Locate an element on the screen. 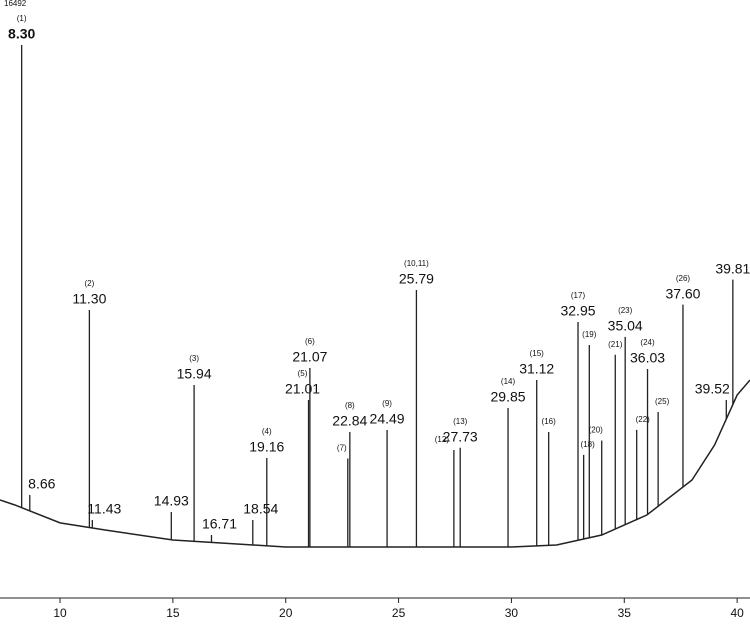 Image resolution: width=750 pixels, height=626 pixels. peak-number: (21) is located at coordinates (615, 344).